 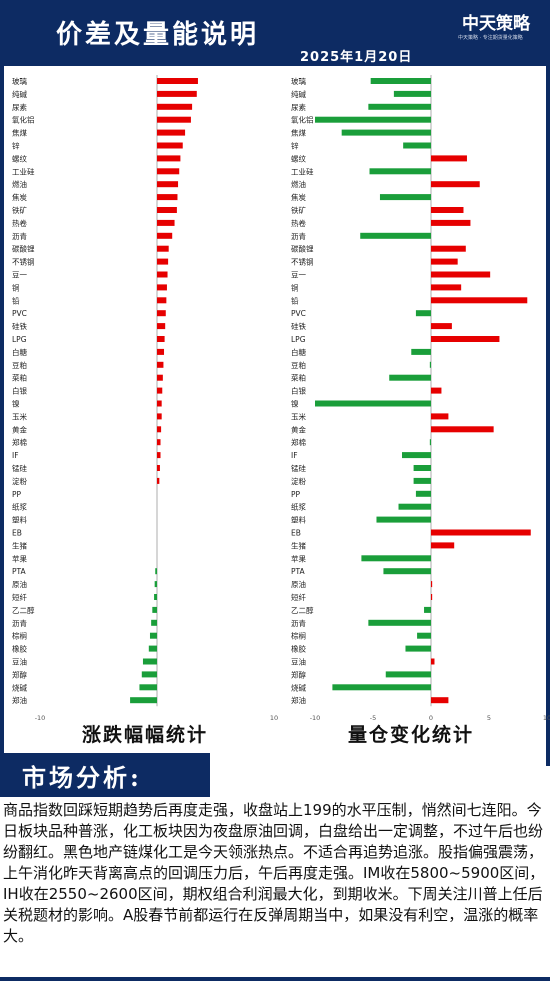 I want to click on page-title: 价差及量能说明, so click(x=158, y=35).